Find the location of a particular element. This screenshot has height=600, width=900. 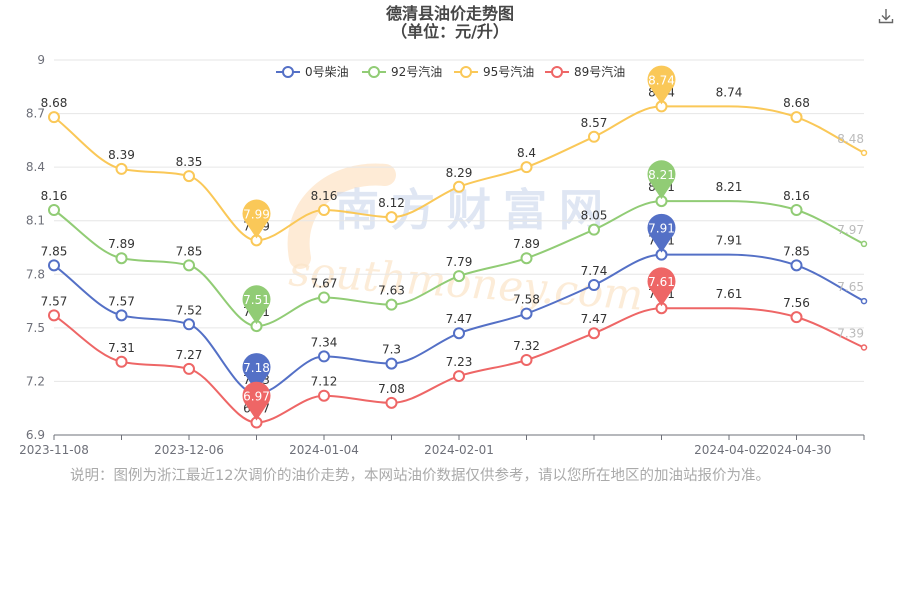

legend-label: 95号汽油 is located at coordinates (508, 71).